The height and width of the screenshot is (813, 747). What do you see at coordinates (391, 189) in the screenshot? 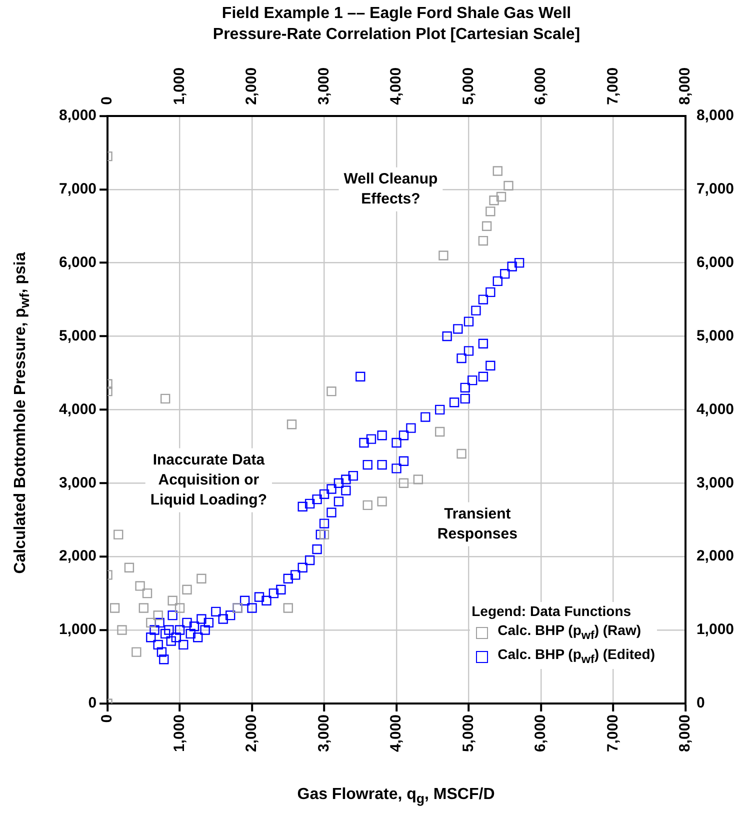
I see `annotation: Well Cleanup Effects?` at bounding box center [391, 189].